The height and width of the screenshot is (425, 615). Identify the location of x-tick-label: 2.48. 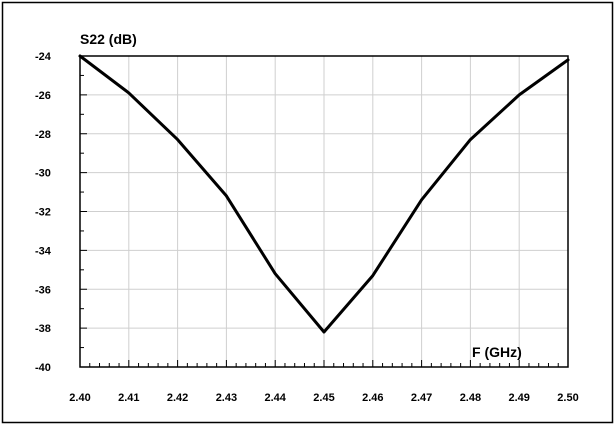
(470, 398).